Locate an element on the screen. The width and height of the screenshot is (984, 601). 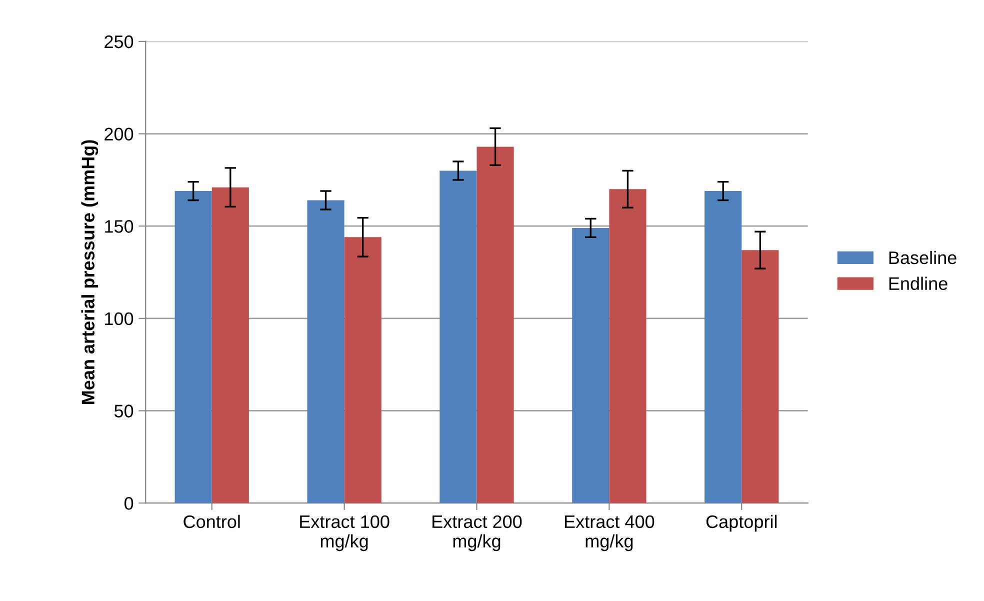
x-tick-label: Extract 100 mg/kg is located at coordinates (345, 533).